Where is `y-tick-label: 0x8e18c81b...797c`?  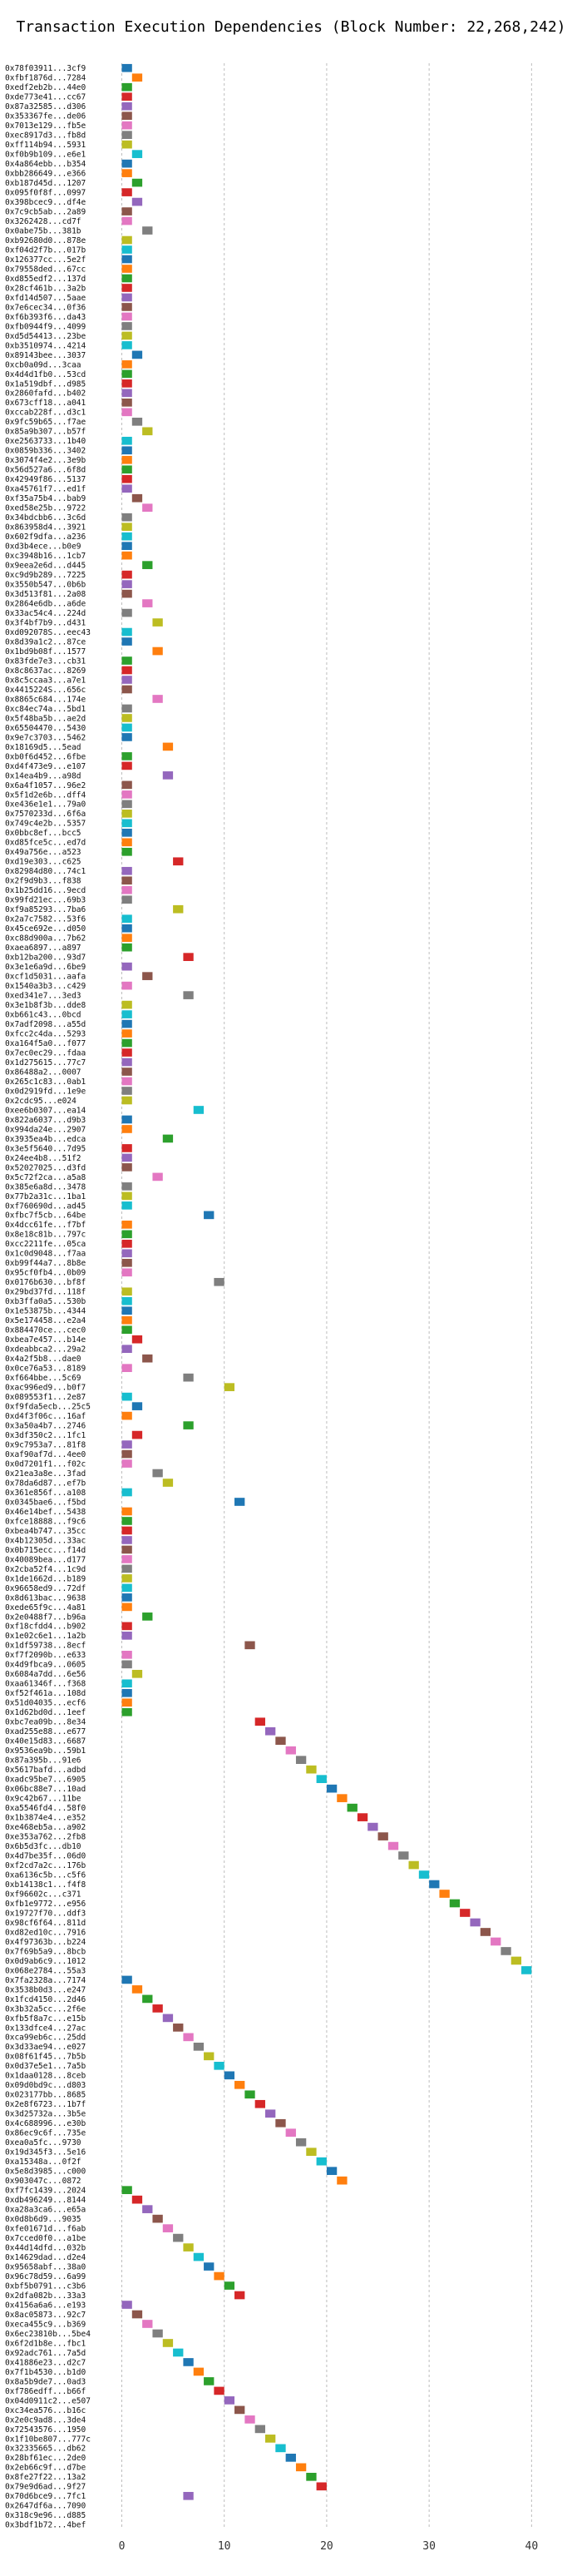
y-tick-label: 0x8e18c81b...797c is located at coordinates (45, 1235).